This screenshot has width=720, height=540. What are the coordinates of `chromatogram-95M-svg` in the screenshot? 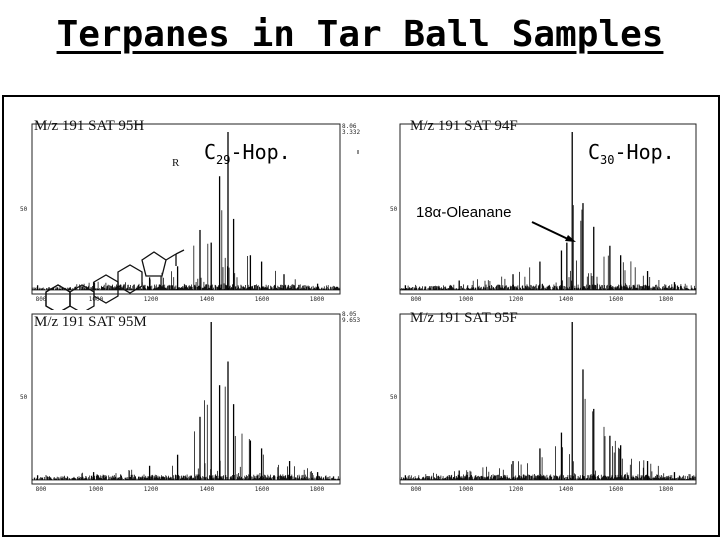 It's located at (186, 399).